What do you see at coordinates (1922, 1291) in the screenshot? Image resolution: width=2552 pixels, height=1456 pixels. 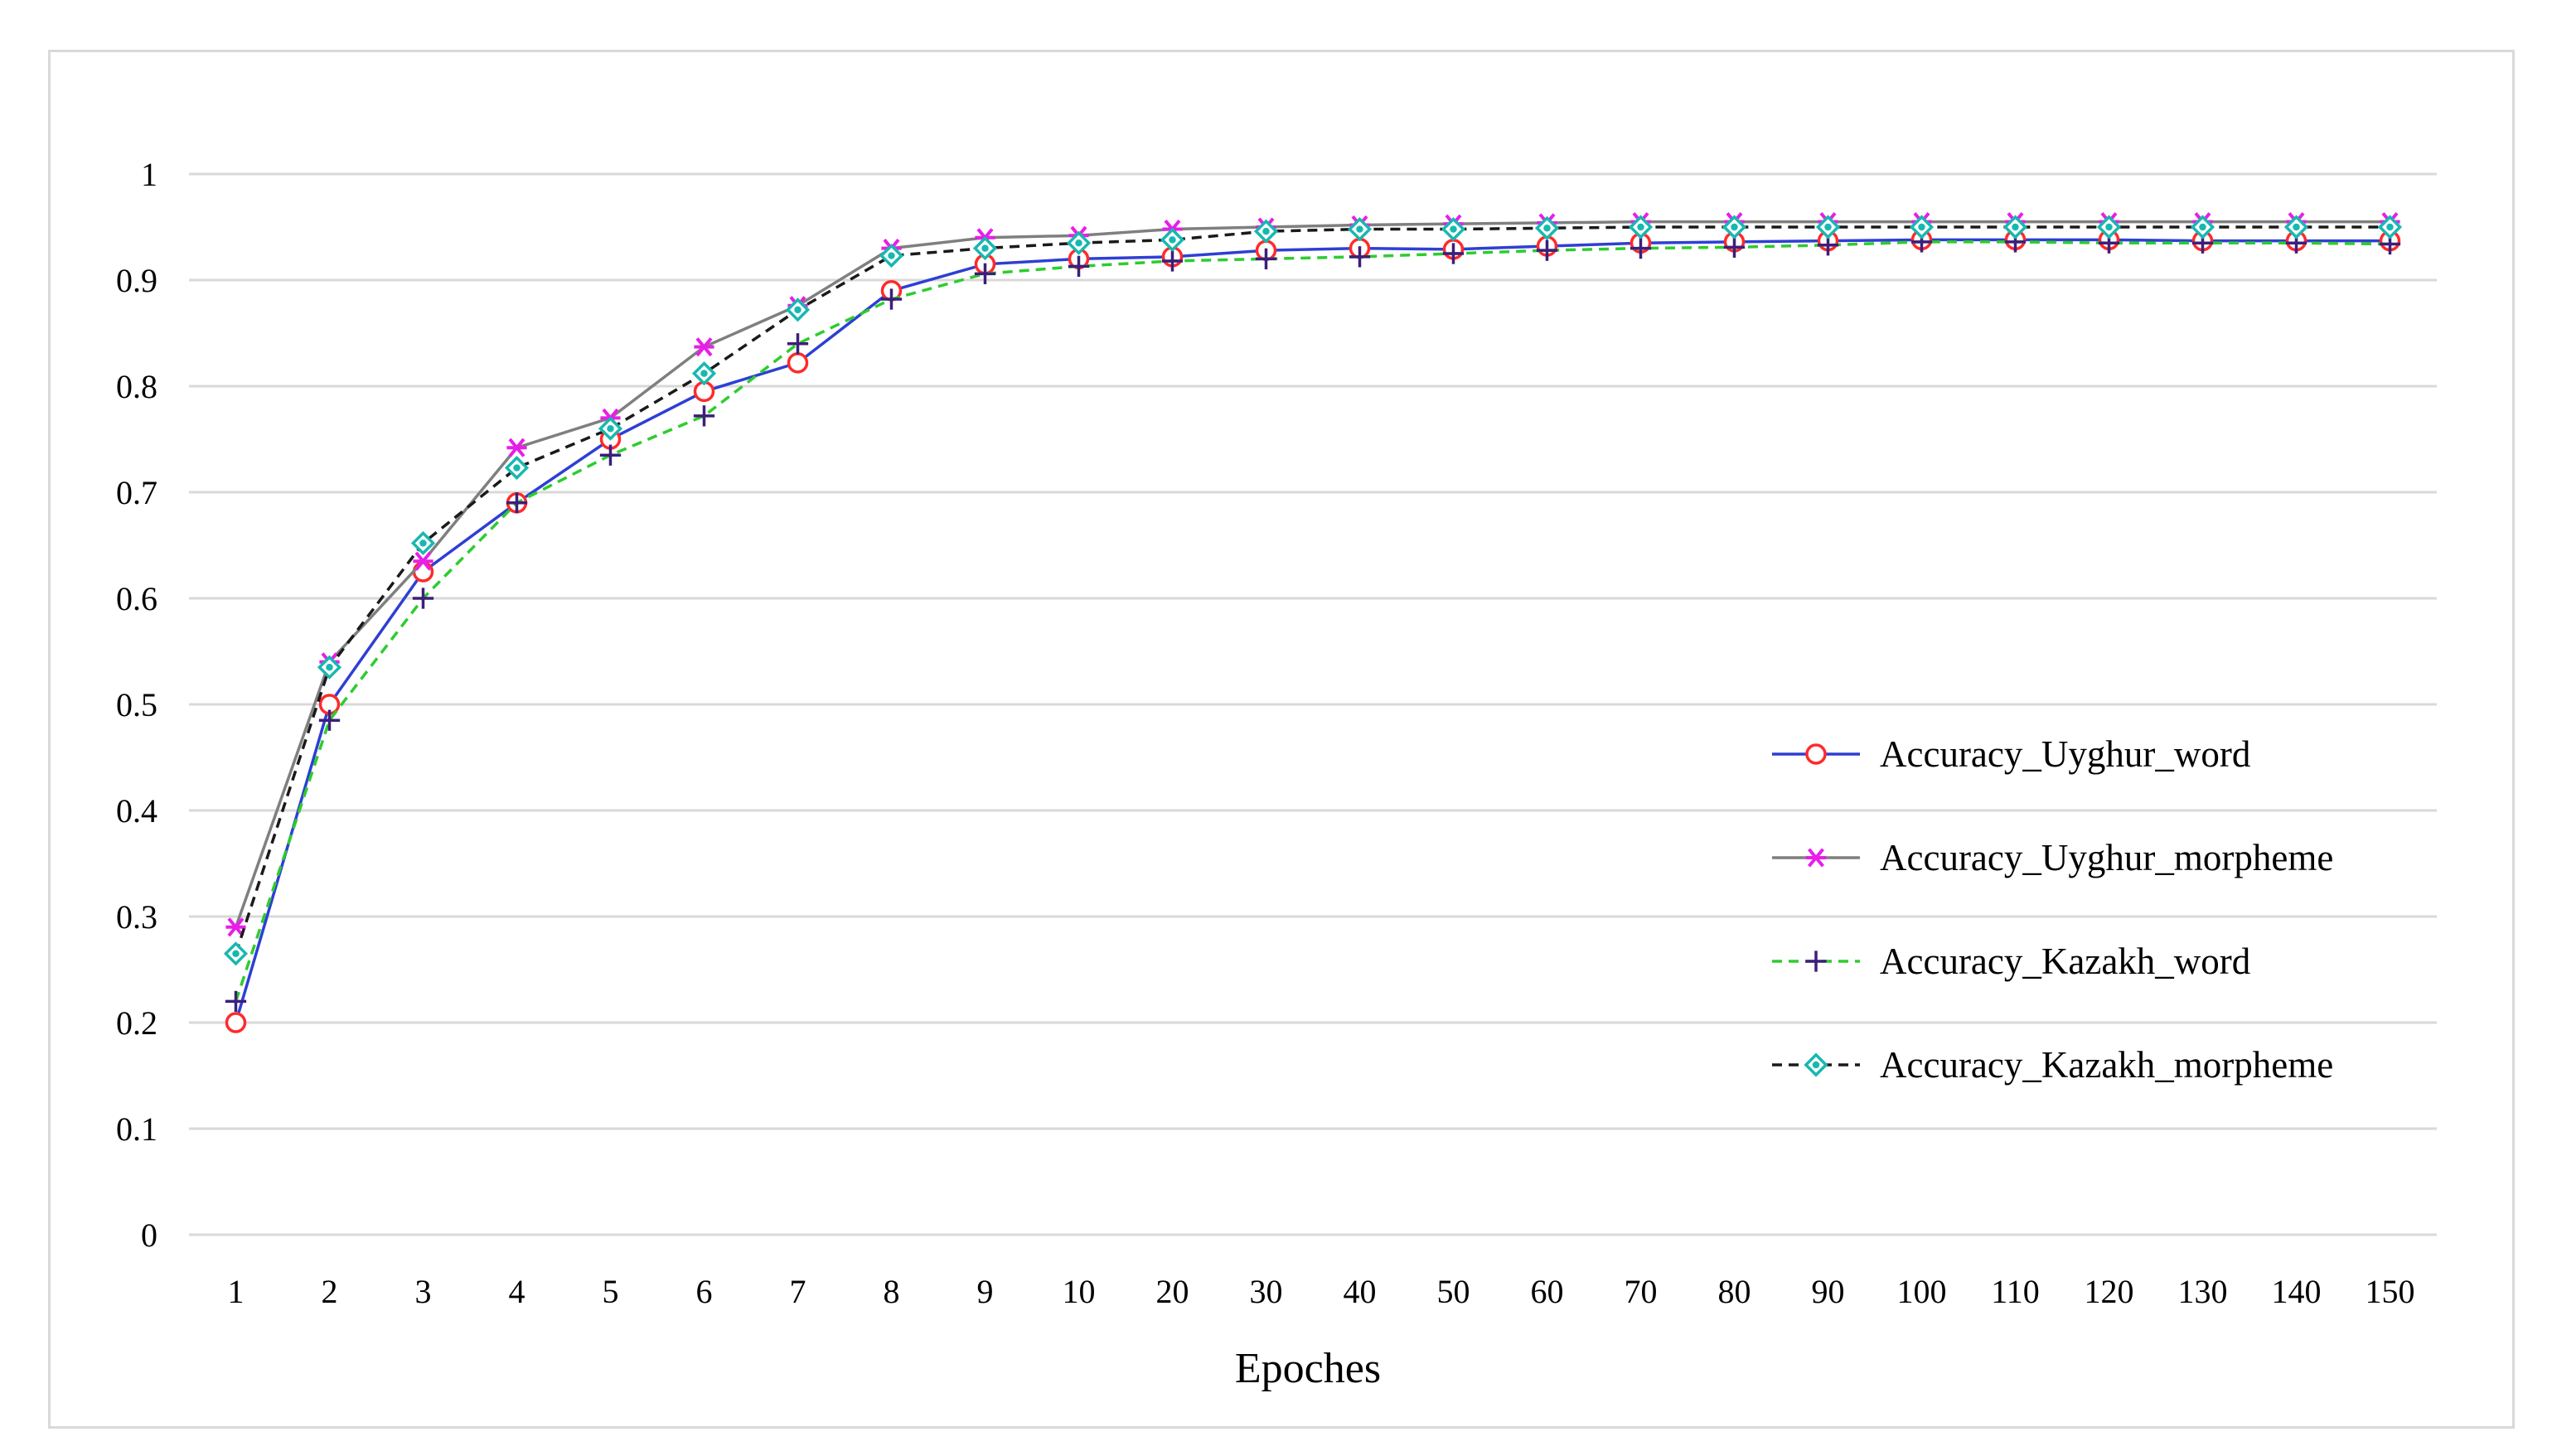 I see `x-tick-label: 100` at bounding box center [1922, 1291].